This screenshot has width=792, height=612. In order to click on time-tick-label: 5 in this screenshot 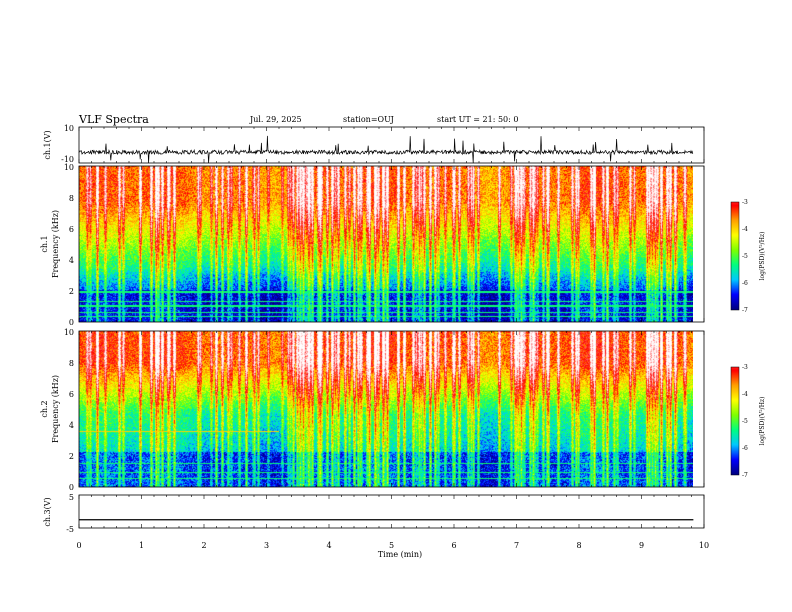, I will do `click(391, 545)`.